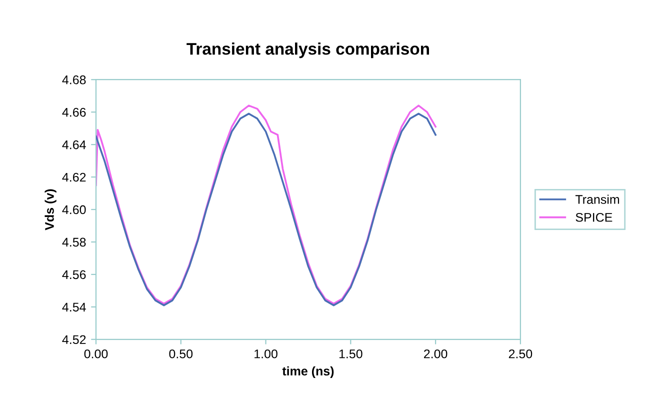 The image size is (653, 419). What do you see at coordinates (74, 307) in the screenshot?
I see `y-tick-label: 4.54` at bounding box center [74, 307].